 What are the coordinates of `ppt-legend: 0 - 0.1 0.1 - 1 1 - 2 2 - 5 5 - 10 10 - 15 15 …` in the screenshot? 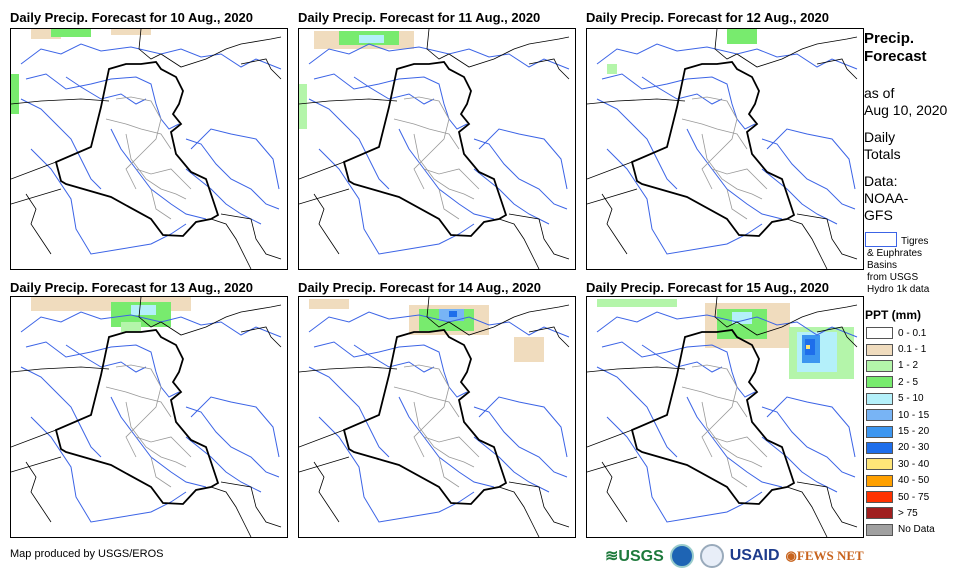 It's located at (900, 431).